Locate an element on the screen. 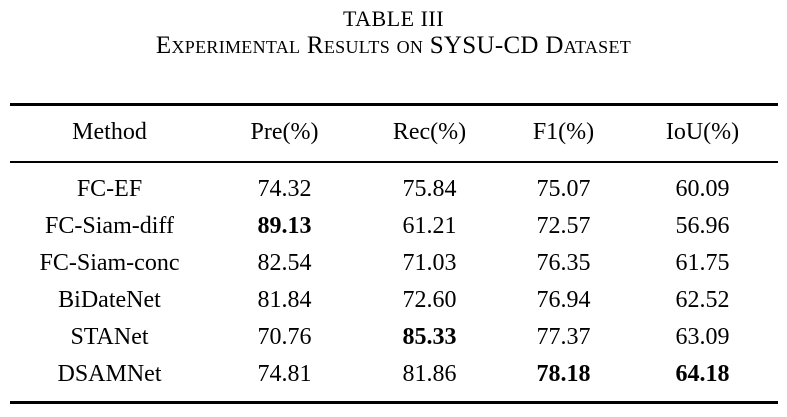 The image size is (787, 417). f1-cell: 76.94 is located at coordinates (563, 300).